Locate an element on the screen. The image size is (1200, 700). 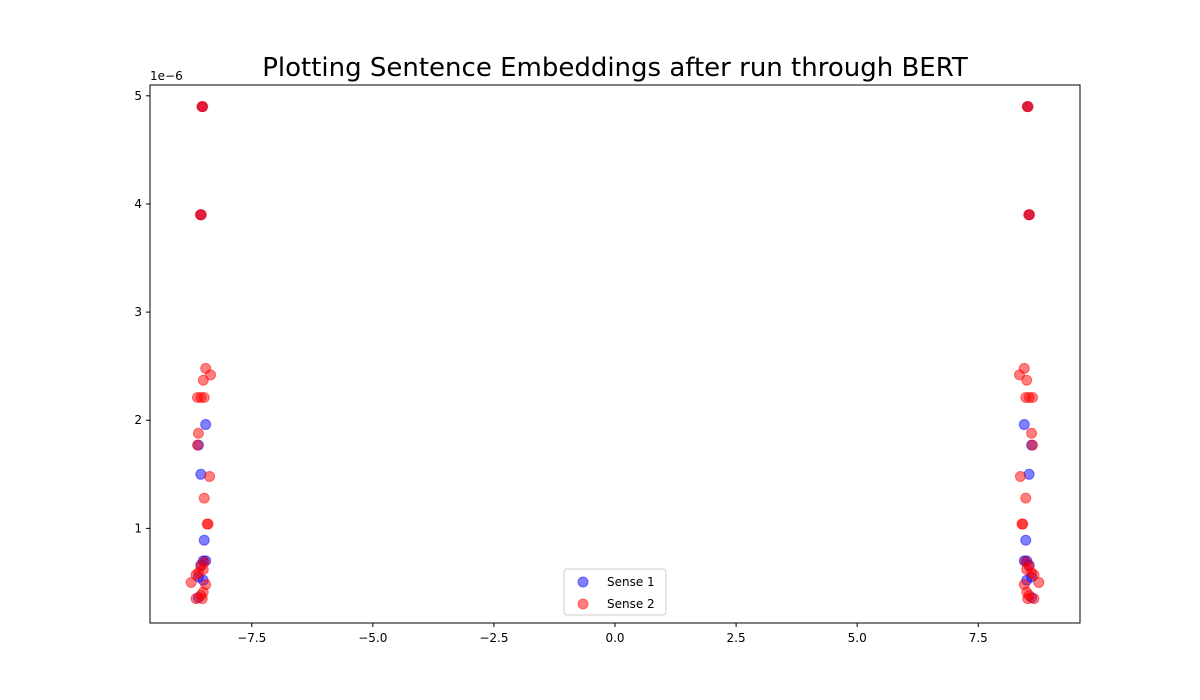
y-tick-label: 3 is located at coordinates (138, 312).